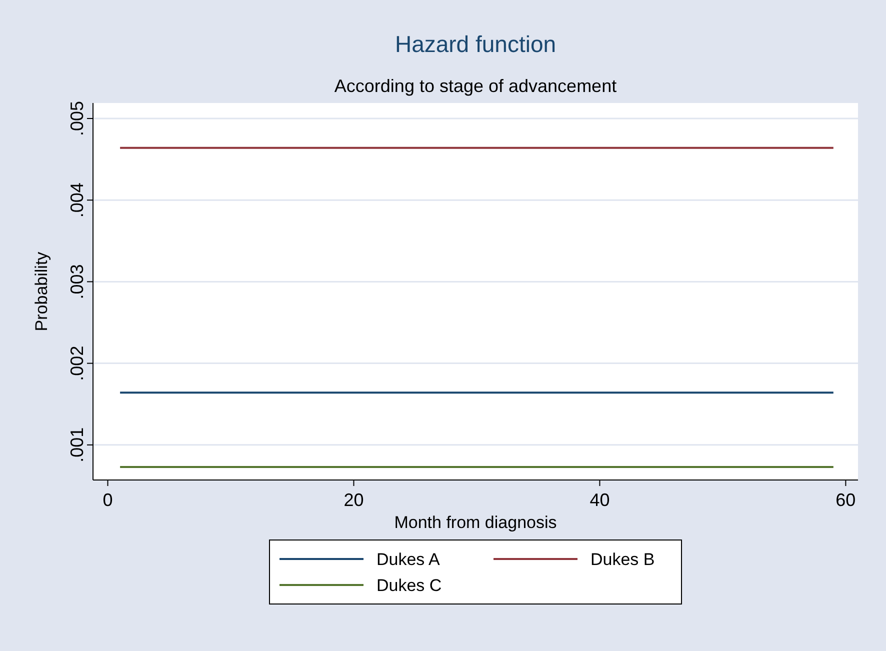  I want to click on x-tick-label: 60, so click(846, 500).